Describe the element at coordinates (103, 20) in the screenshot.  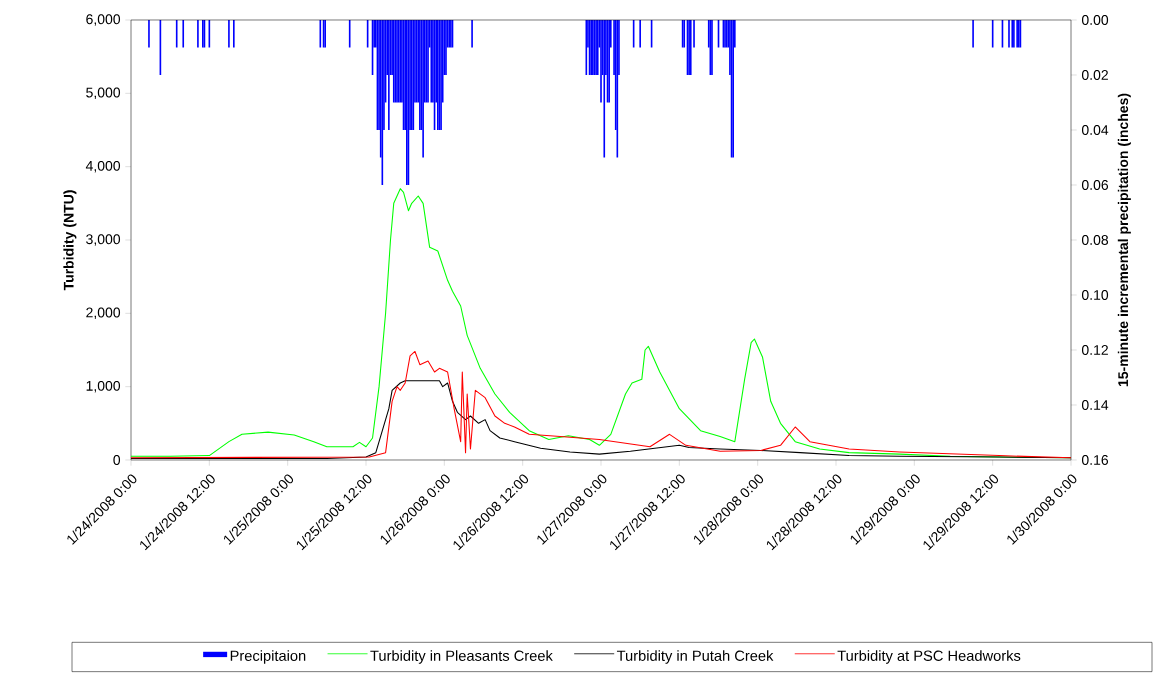
I see `y-tick-label: 6,000` at that location.